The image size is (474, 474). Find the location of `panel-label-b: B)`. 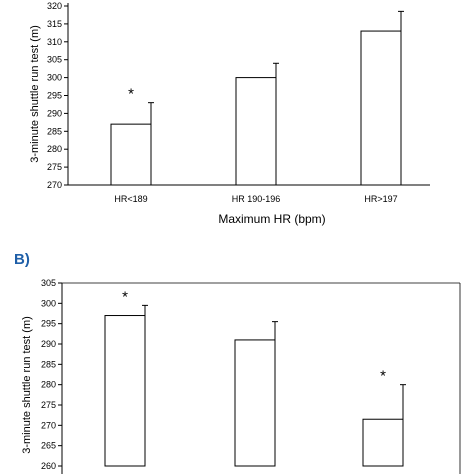

panel-label-b: B) is located at coordinates (22, 259).